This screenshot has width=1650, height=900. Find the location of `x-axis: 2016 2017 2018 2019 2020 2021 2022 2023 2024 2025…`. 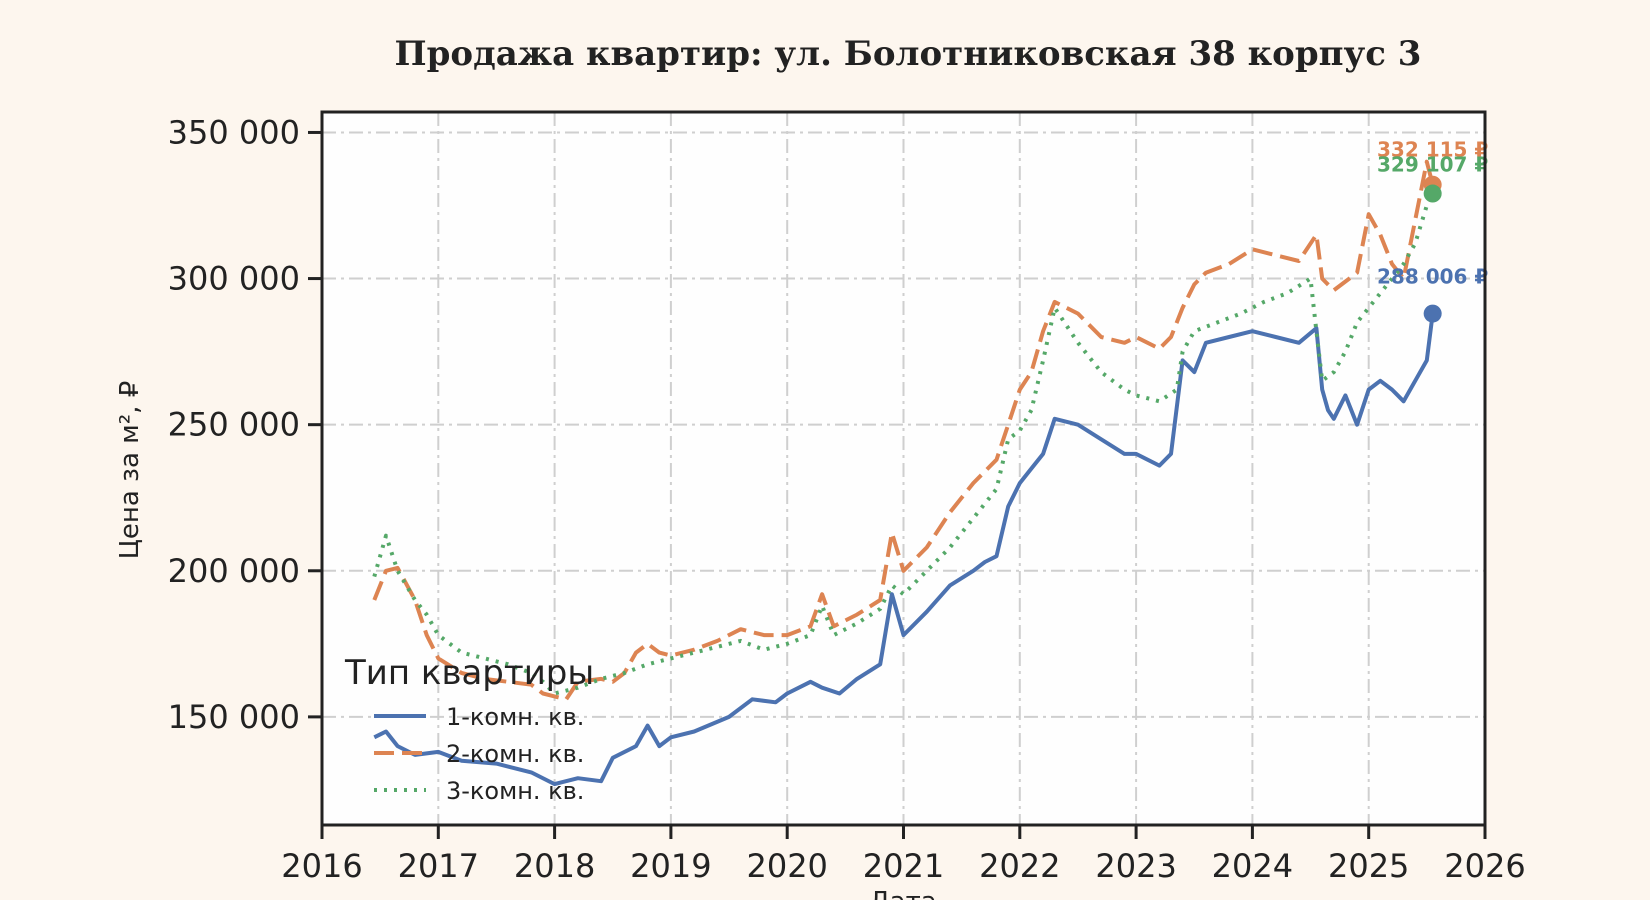

x-axis: 2016 2017 2018 2019 2020 2021 2022 2023 2024 2025… is located at coordinates (903, 855).